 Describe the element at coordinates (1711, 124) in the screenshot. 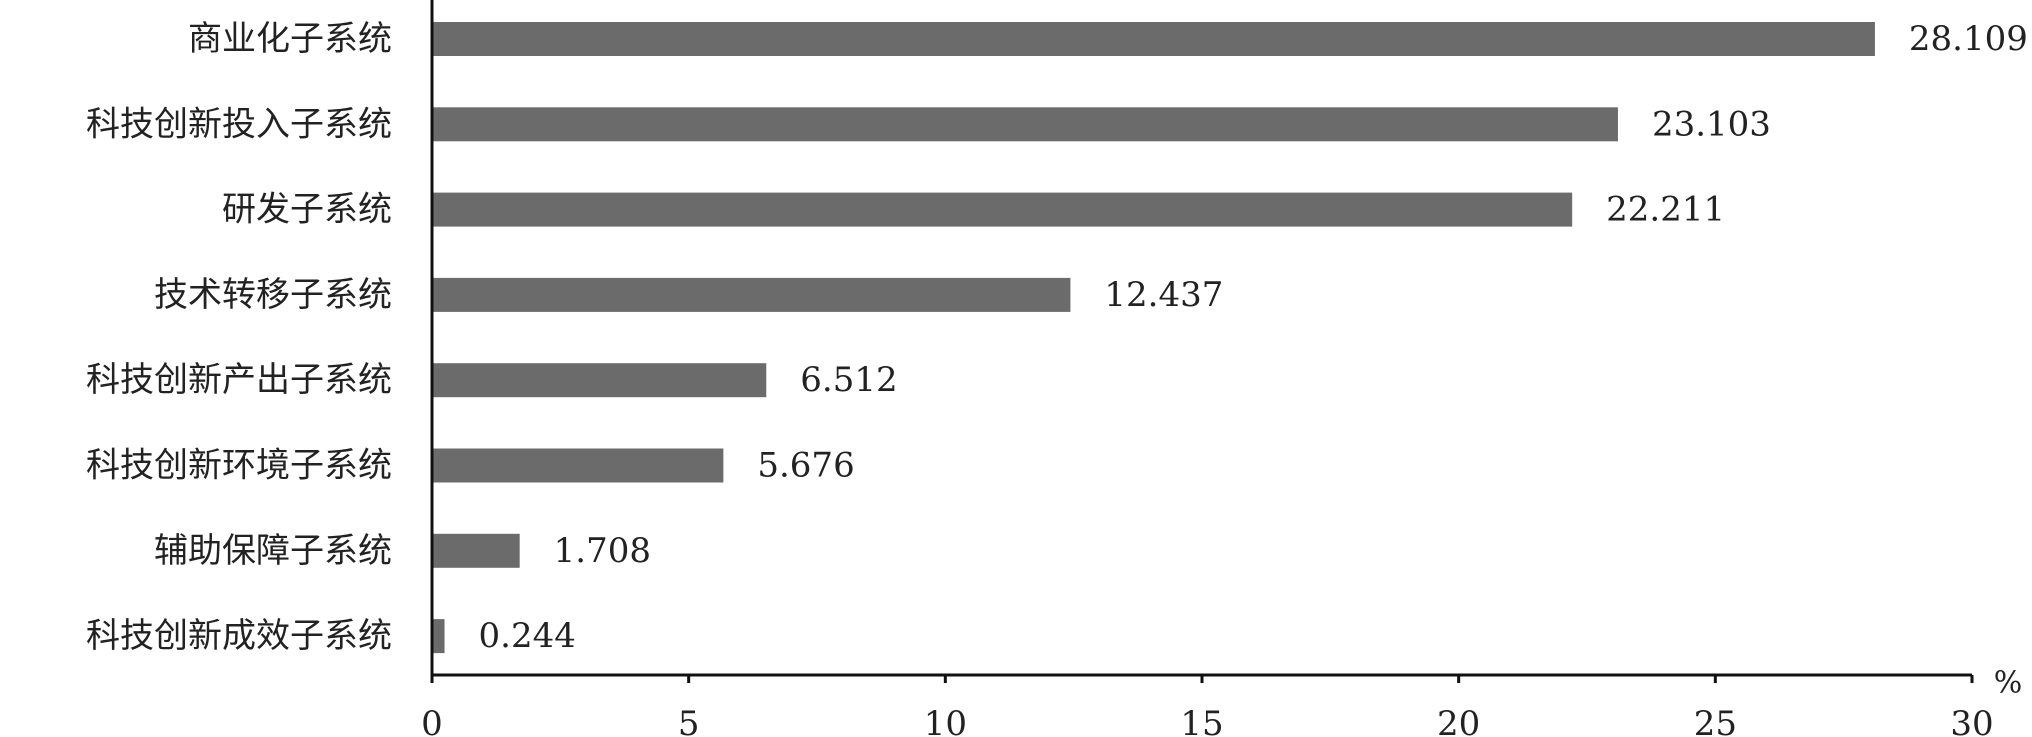

I see `value-label-1: 23.103` at that location.